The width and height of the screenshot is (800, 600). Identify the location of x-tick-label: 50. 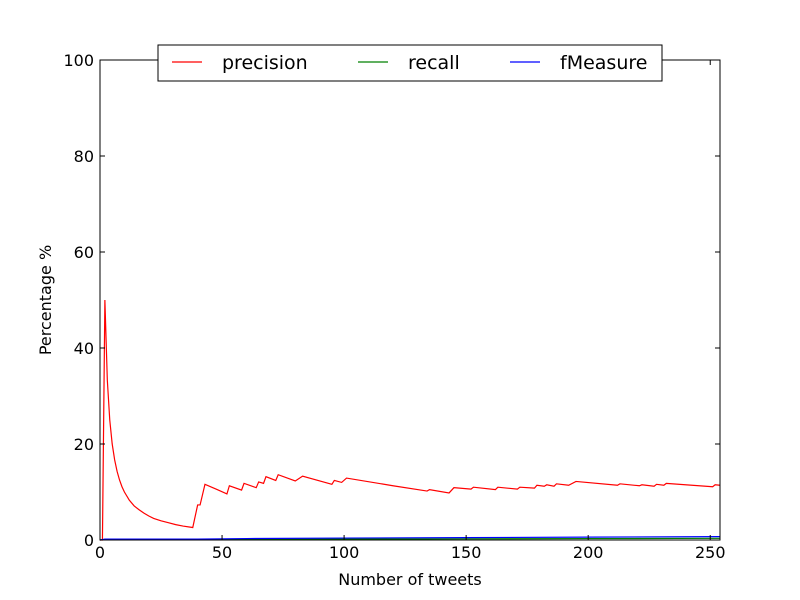
(222, 552).